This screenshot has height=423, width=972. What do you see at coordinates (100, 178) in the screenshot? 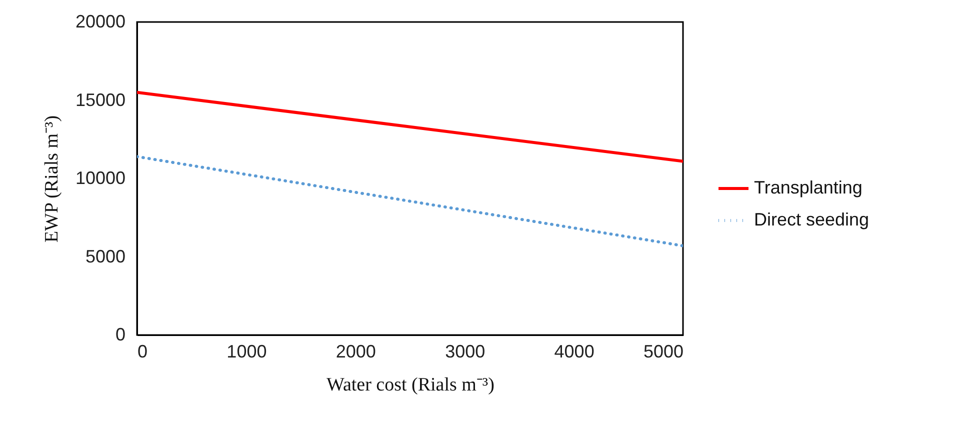
I see `y-tick-label: 10000` at bounding box center [100, 178].